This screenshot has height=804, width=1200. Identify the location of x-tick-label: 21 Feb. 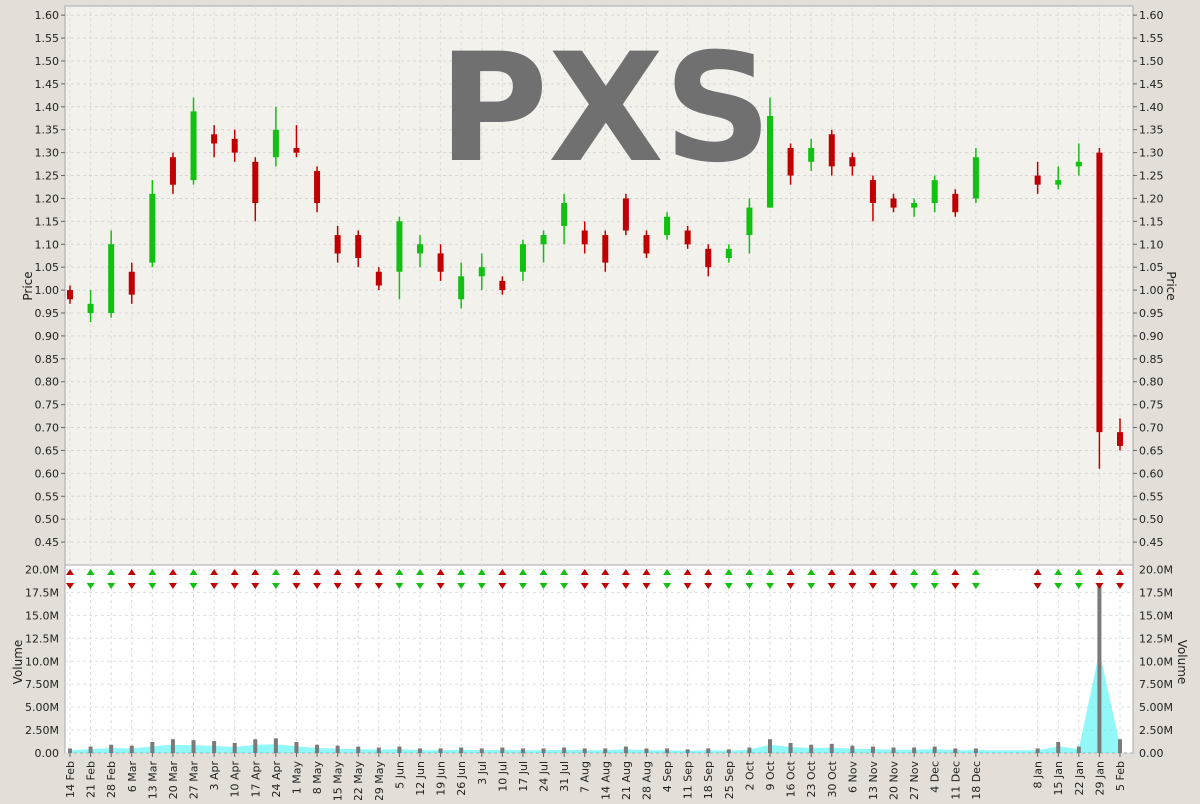
(91, 779).